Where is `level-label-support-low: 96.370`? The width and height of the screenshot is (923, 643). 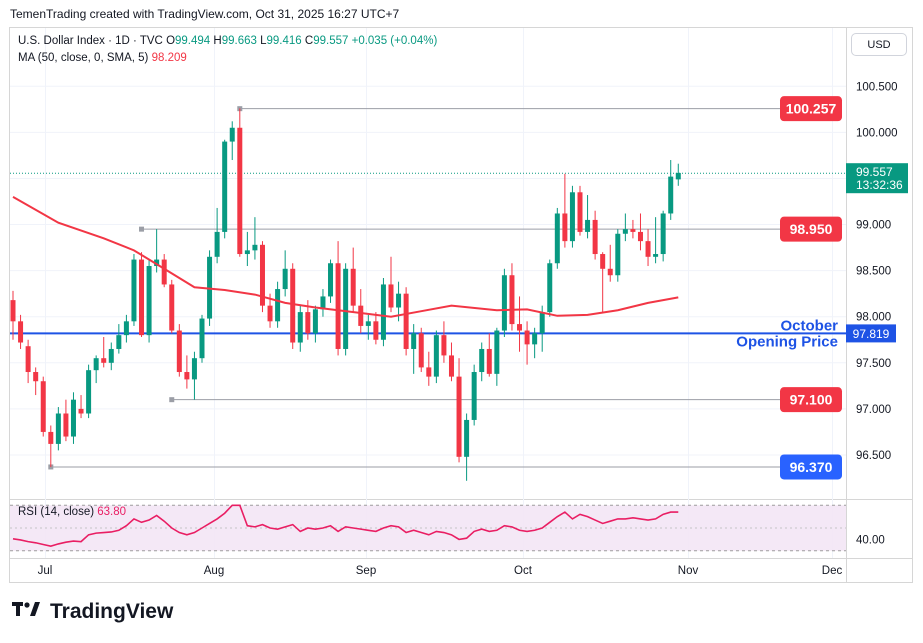
level-label-support-low: 96.370 is located at coordinates (811, 467).